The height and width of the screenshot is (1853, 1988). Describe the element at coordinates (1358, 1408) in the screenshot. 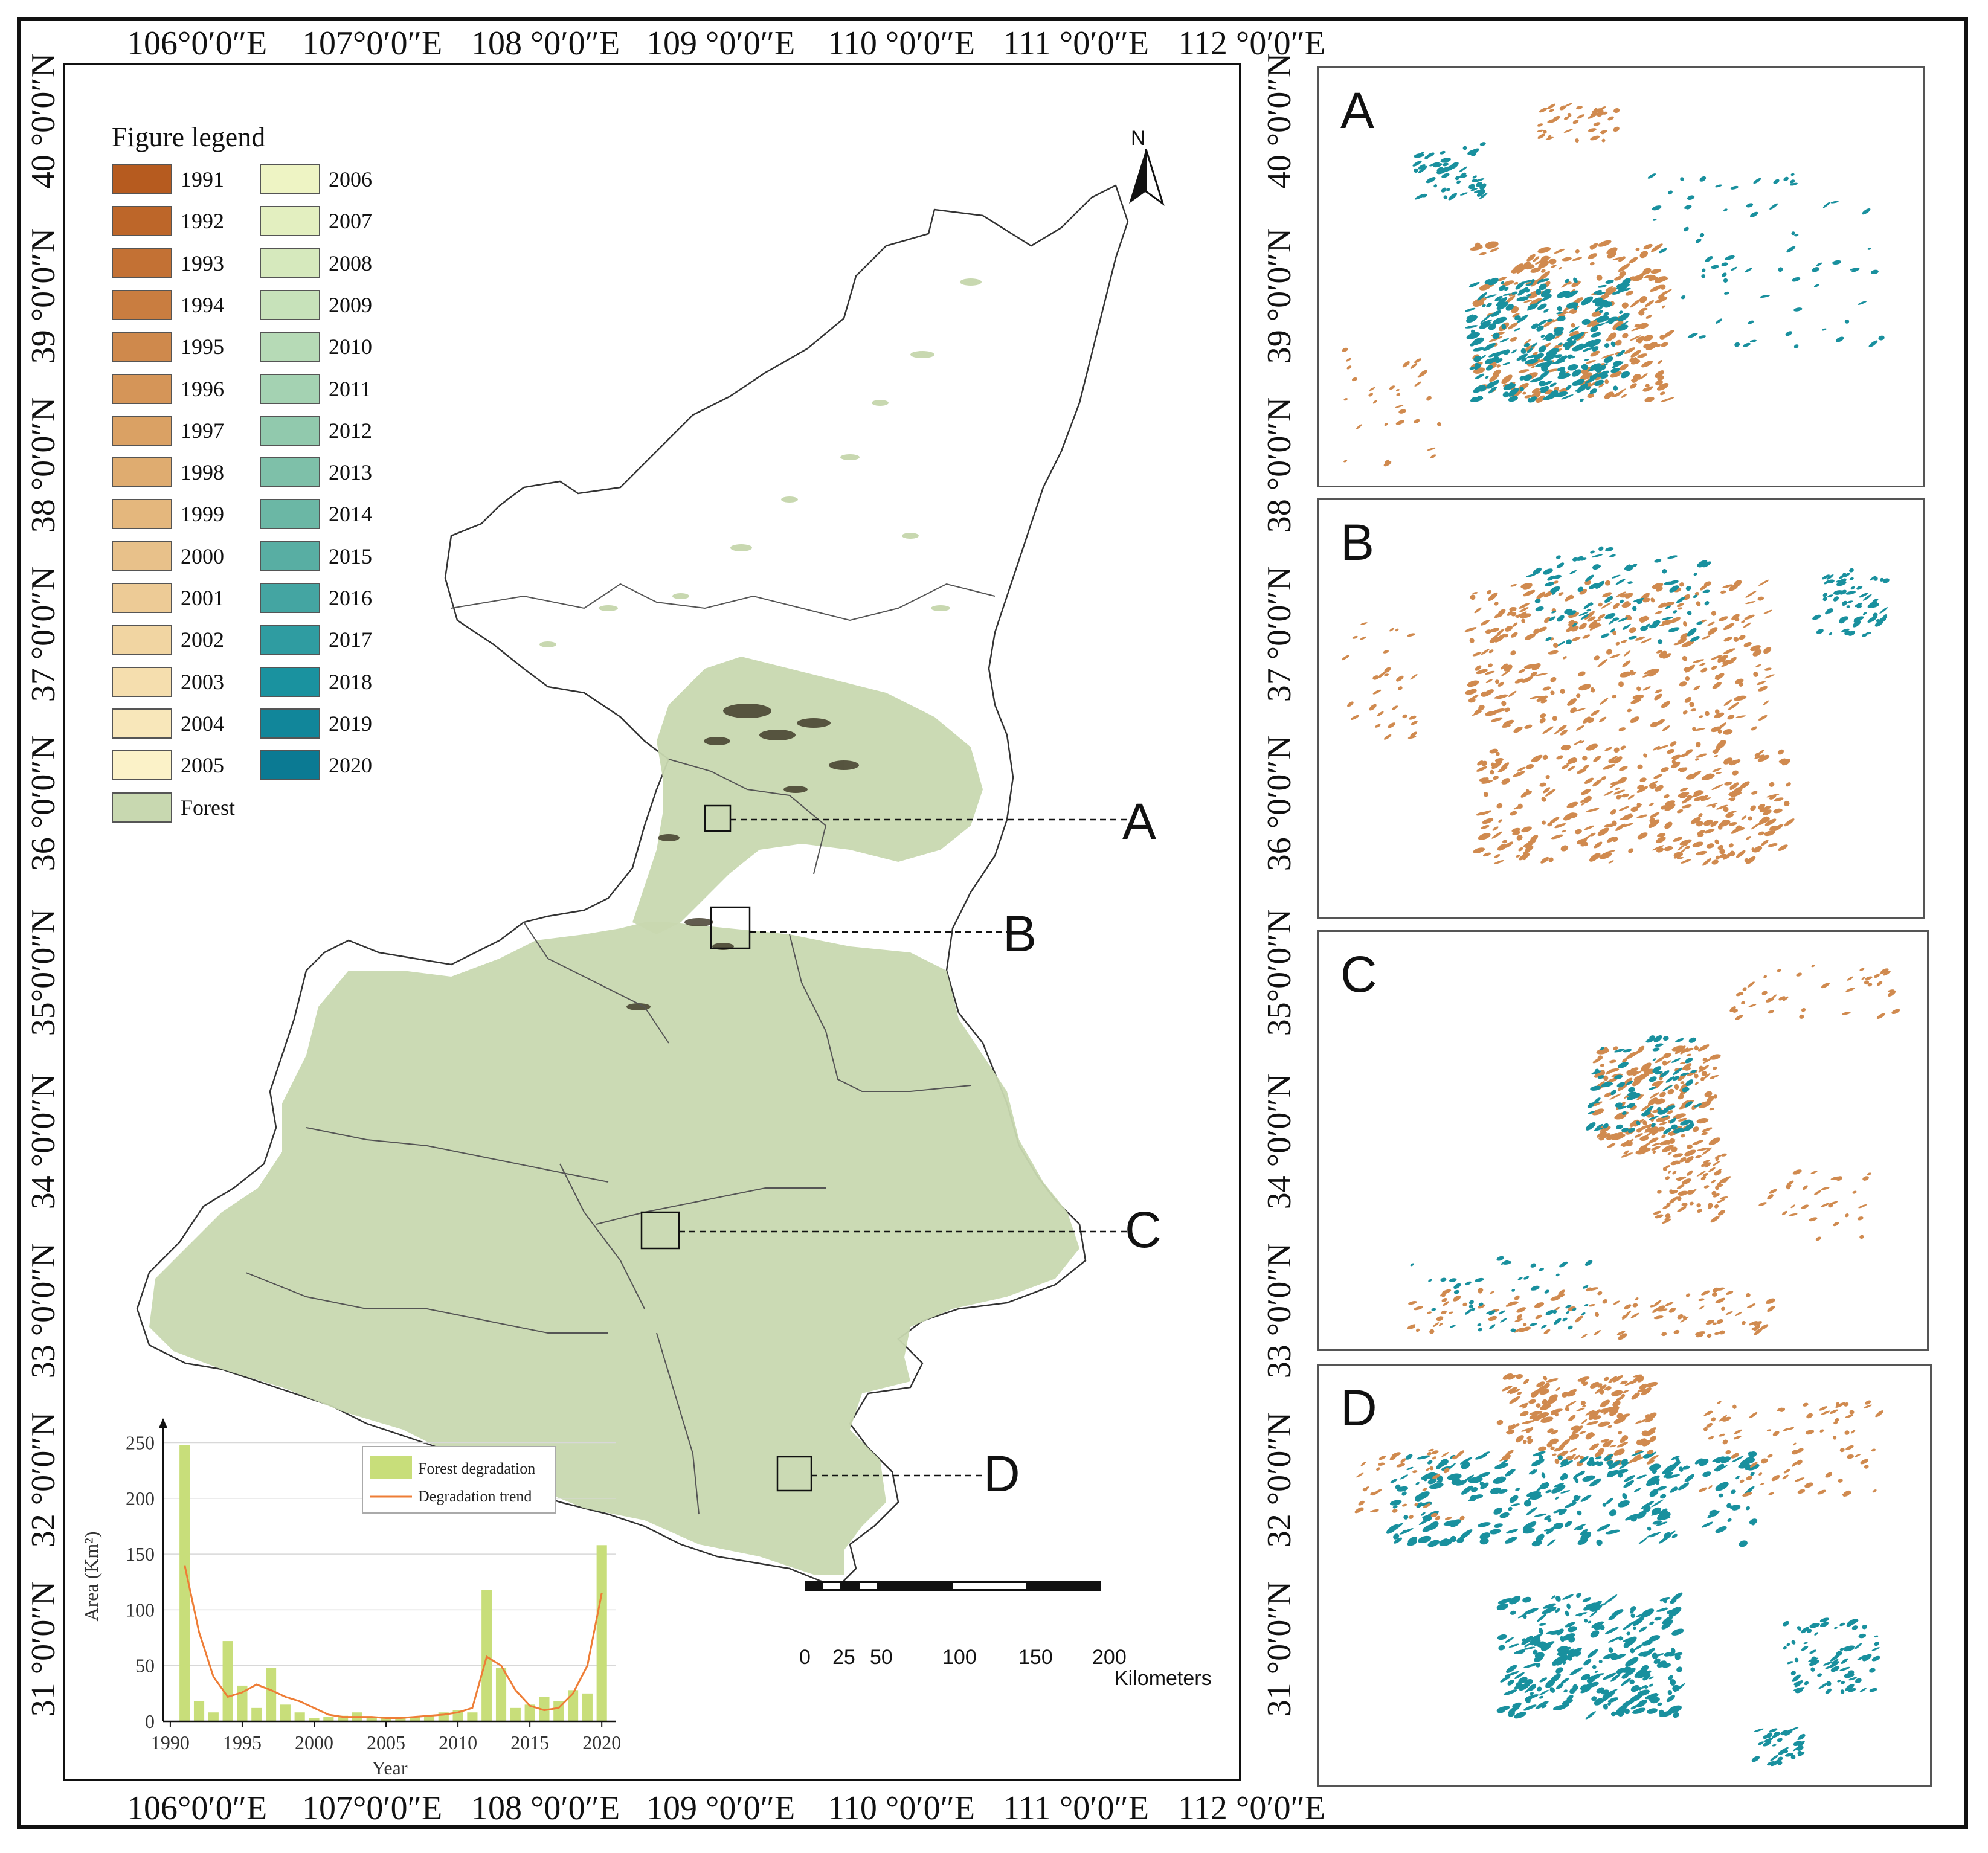

I see `inset-d-label: D` at that location.